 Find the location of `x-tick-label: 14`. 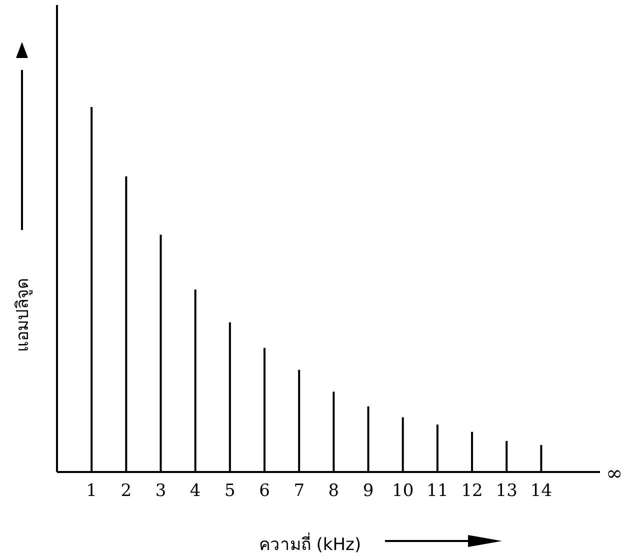

x-tick-label: 14 is located at coordinates (541, 491).